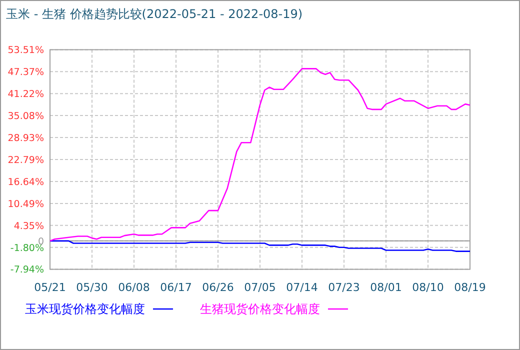  What do you see at coordinates (218, 287) in the screenshot?
I see `x-tick-label: 06/26` at bounding box center [218, 287].